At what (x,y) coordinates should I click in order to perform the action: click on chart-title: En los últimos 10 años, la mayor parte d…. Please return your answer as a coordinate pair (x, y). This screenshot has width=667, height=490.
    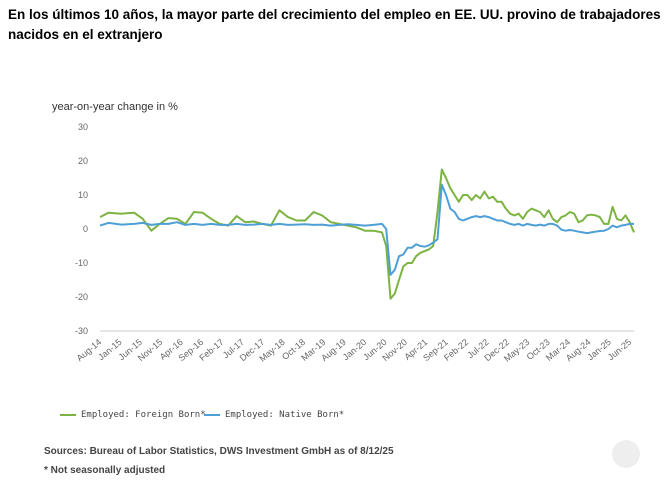
    Looking at the image, I should click on (334, 24).